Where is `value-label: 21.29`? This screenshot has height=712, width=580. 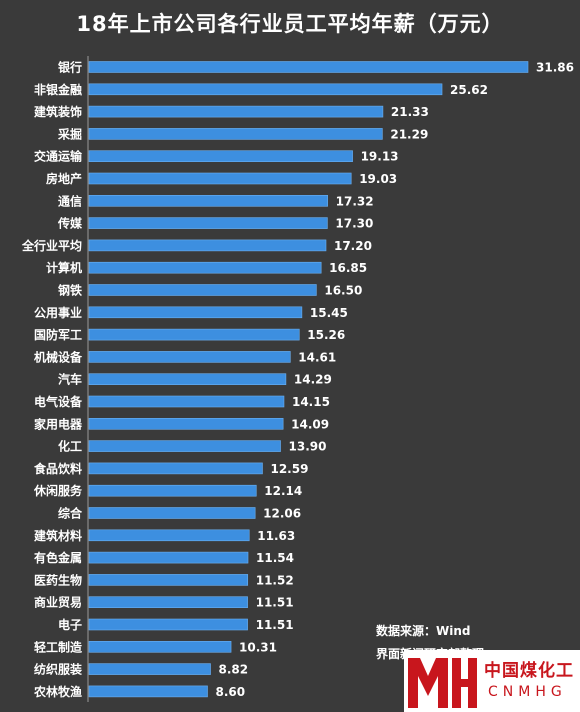 value-label: 21.29 is located at coordinates (409, 134).